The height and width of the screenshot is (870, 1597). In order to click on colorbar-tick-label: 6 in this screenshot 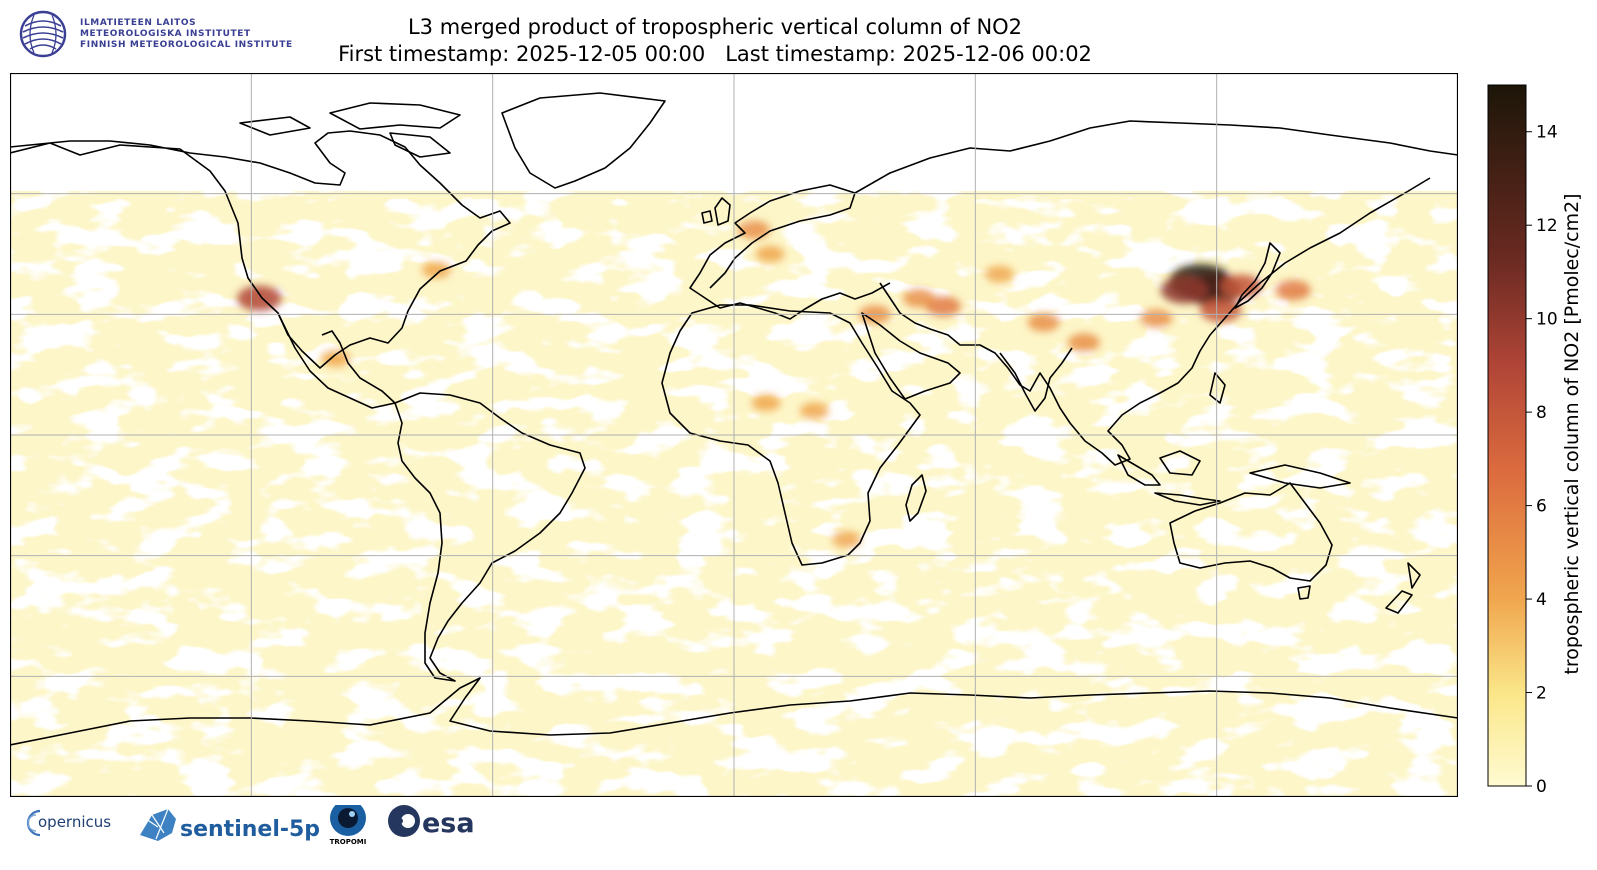, I will do `click(1541, 507)`.